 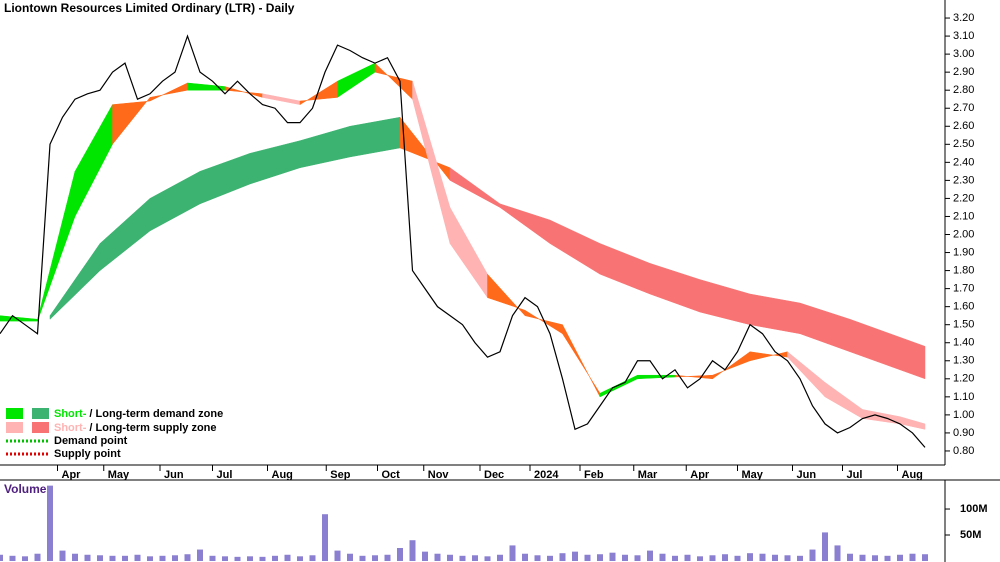 What do you see at coordinates (963, 90) in the screenshot?
I see `y-tick-label: 2.80` at bounding box center [963, 90].